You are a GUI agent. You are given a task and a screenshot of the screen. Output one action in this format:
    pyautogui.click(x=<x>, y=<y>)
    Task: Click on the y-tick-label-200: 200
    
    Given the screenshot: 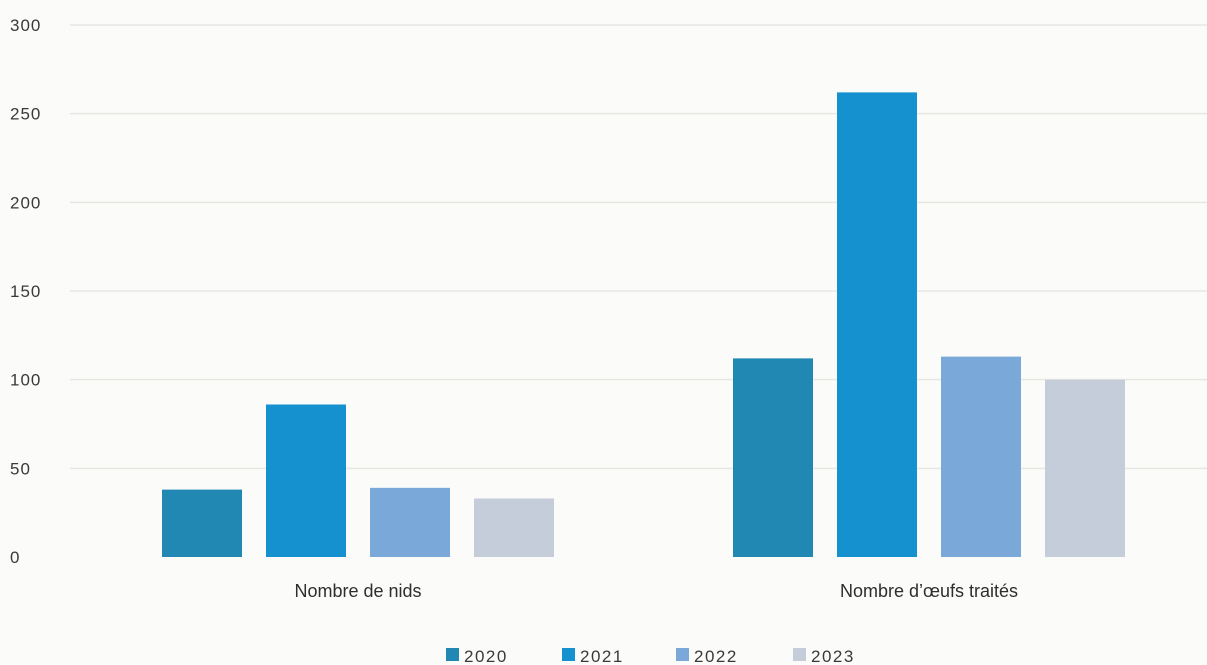 What is the action you would take?
    pyautogui.click(x=25, y=202)
    